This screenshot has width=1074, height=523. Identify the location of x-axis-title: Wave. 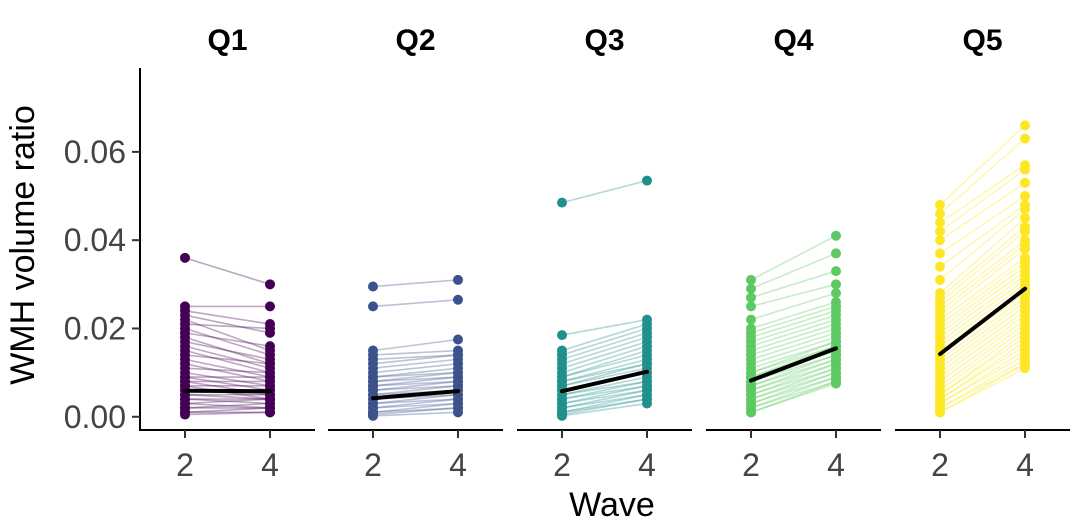
(612, 504).